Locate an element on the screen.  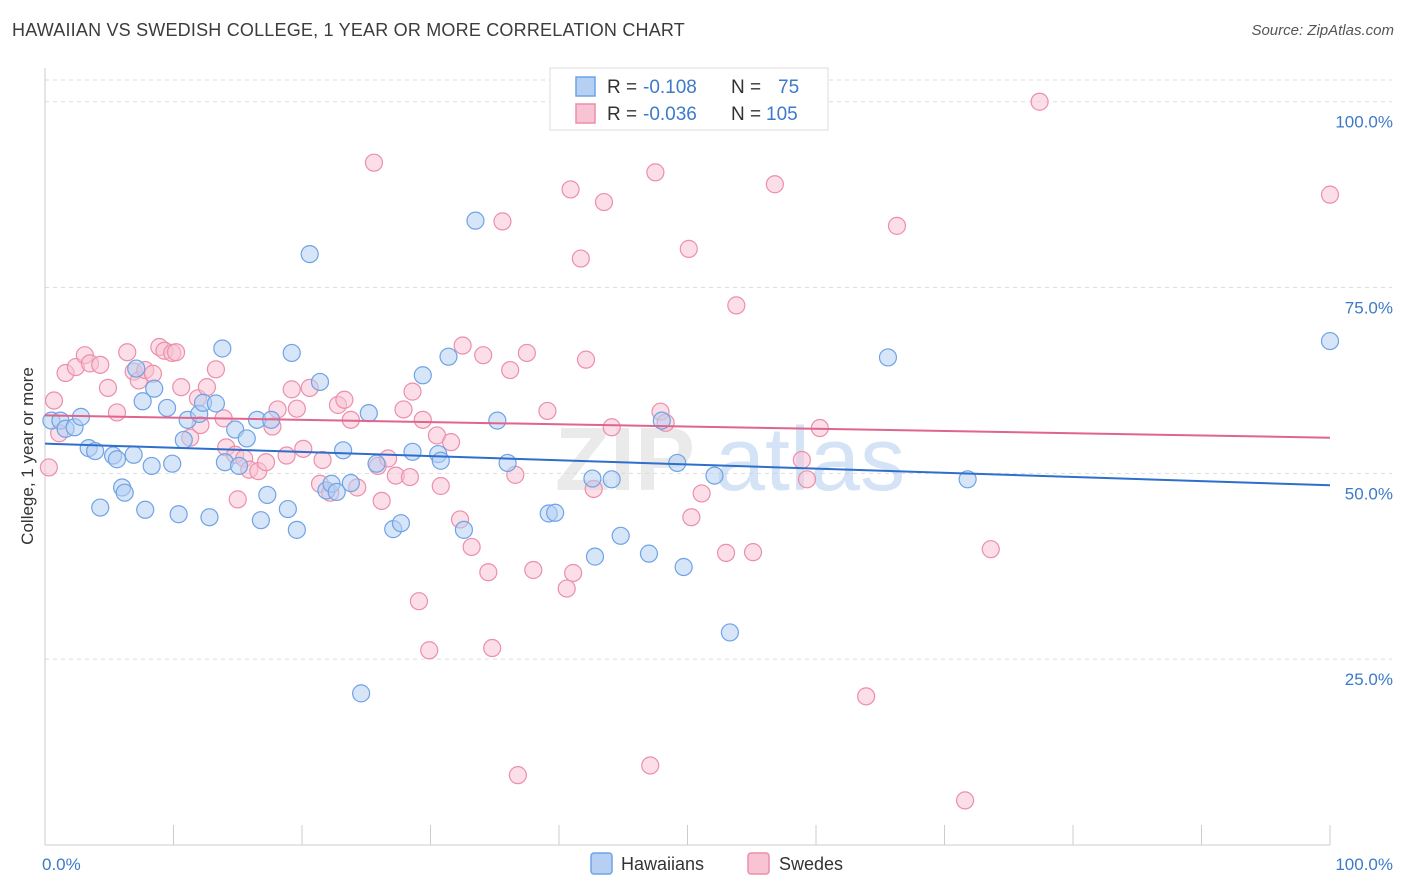
series-legend: Hawaiians Swedes is located at coordinates (716, 863).